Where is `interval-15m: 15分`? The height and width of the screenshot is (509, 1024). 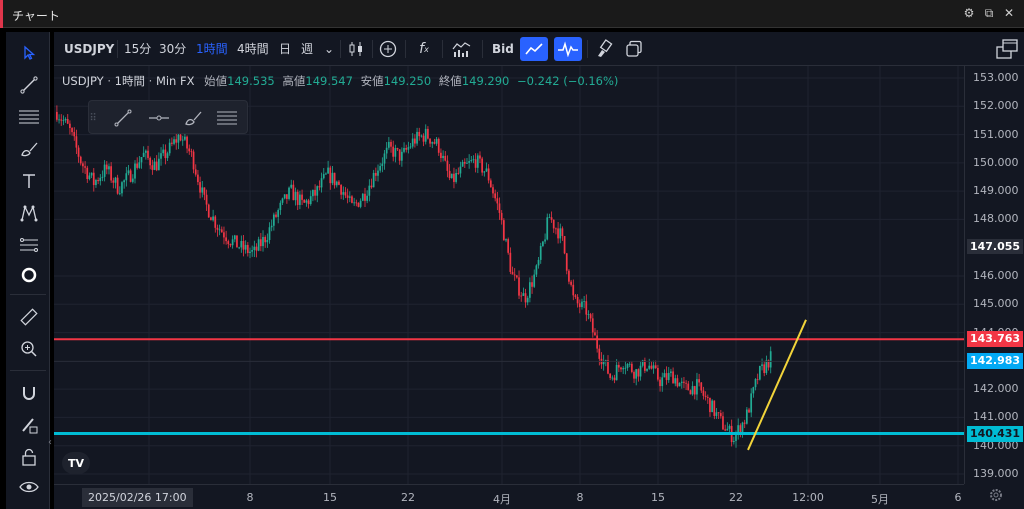
interval-15m: 15分 is located at coordinates (138, 49).